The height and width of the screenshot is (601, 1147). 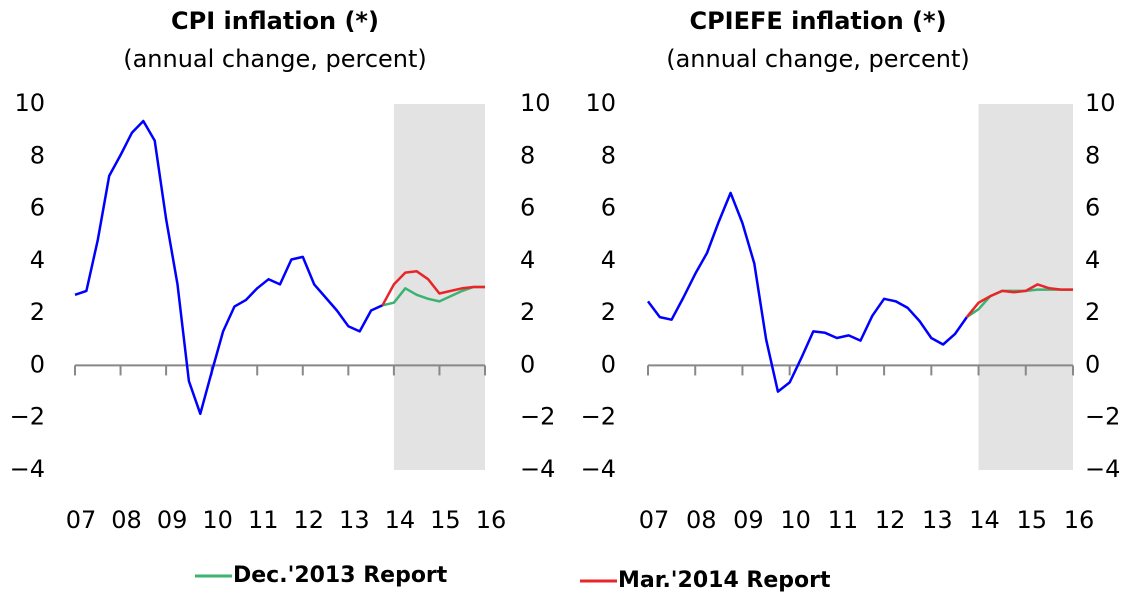 I want to click on forecast-band, so click(x=1025, y=287).